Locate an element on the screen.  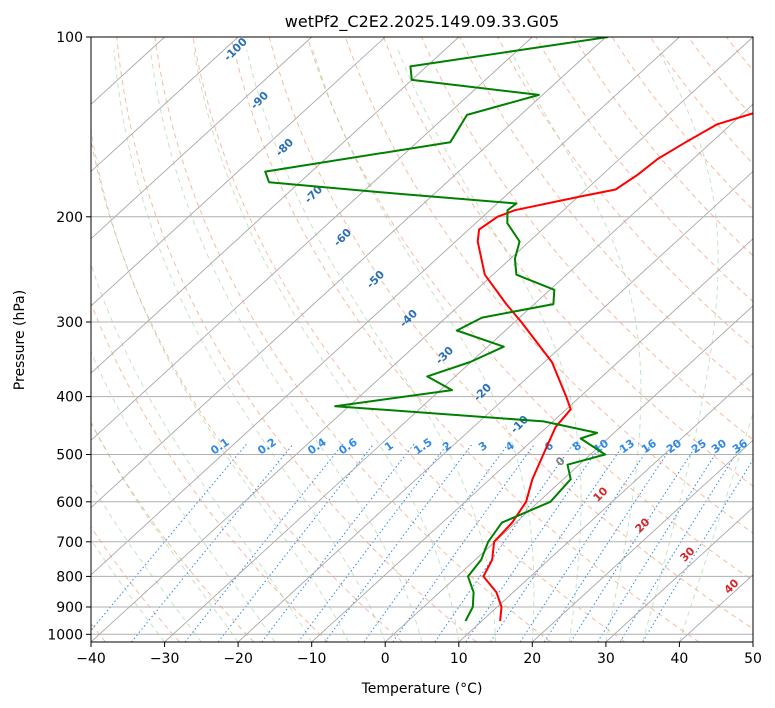
y-axis-label: Pressure (hPa) is located at coordinates (20, 340).